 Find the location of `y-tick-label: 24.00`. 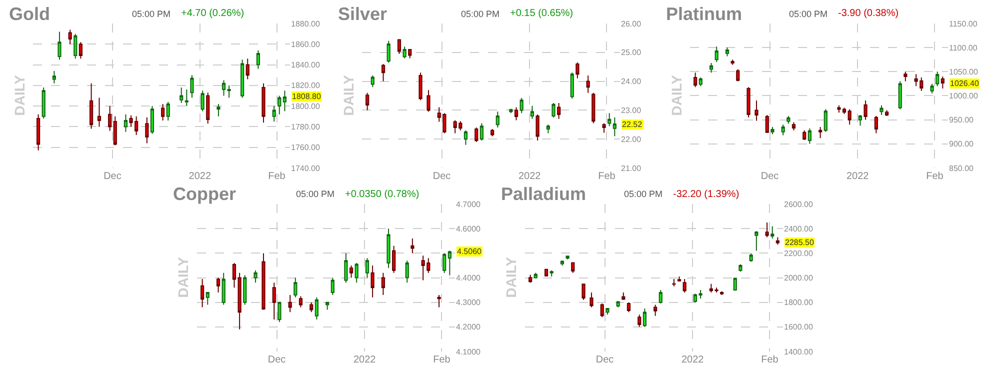

y-tick-label: 24.00 is located at coordinates (631, 81).